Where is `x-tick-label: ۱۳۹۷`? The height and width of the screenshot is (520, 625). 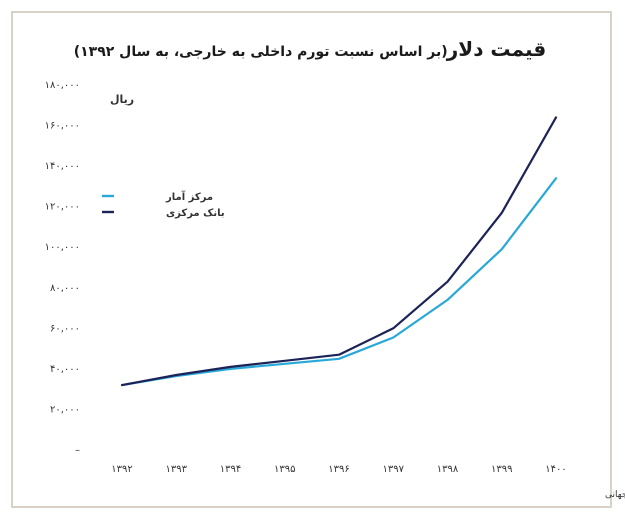 x-tick-label: ۱۳۹۷ is located at coordinates (394, 469).